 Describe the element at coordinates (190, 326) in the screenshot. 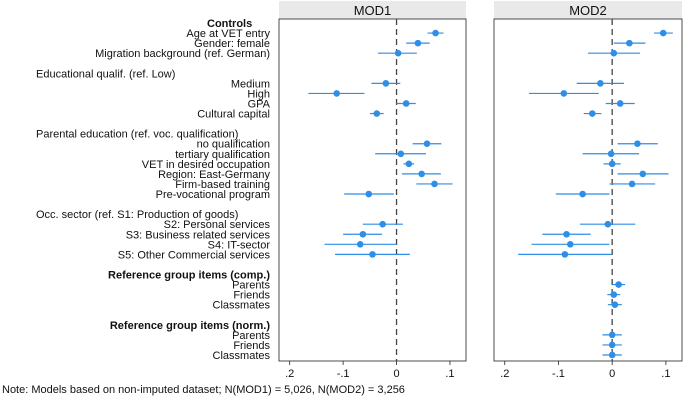

I see `row-group-label: Reference group items (norm.)` at that location.